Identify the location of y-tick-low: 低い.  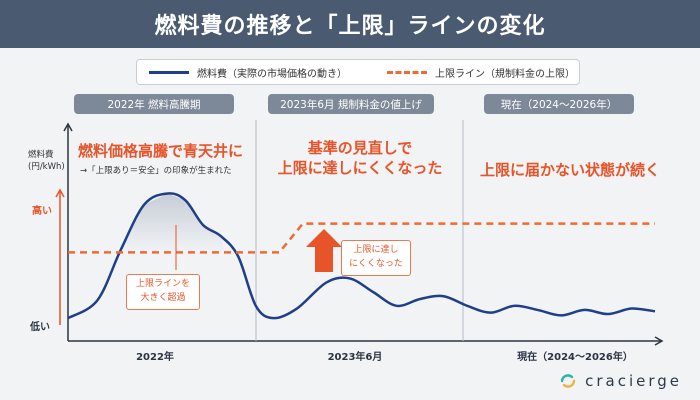
(39, 326).